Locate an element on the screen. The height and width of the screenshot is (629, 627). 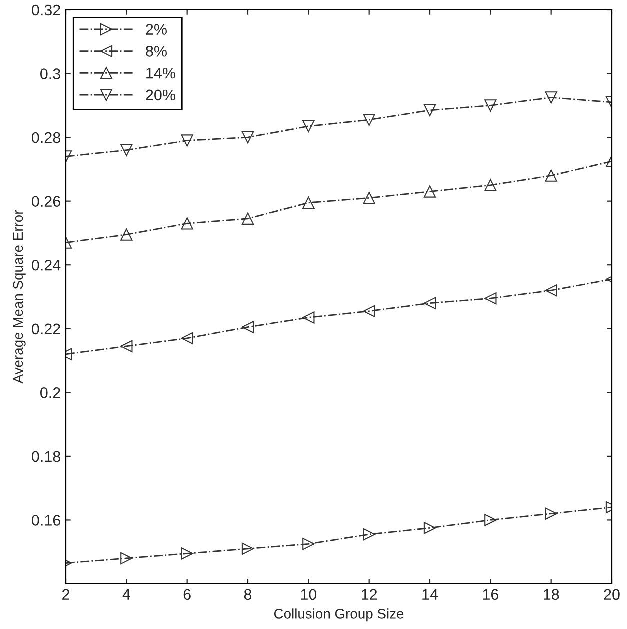
x-tick-label: 4 is located at coordinates (126, 594).